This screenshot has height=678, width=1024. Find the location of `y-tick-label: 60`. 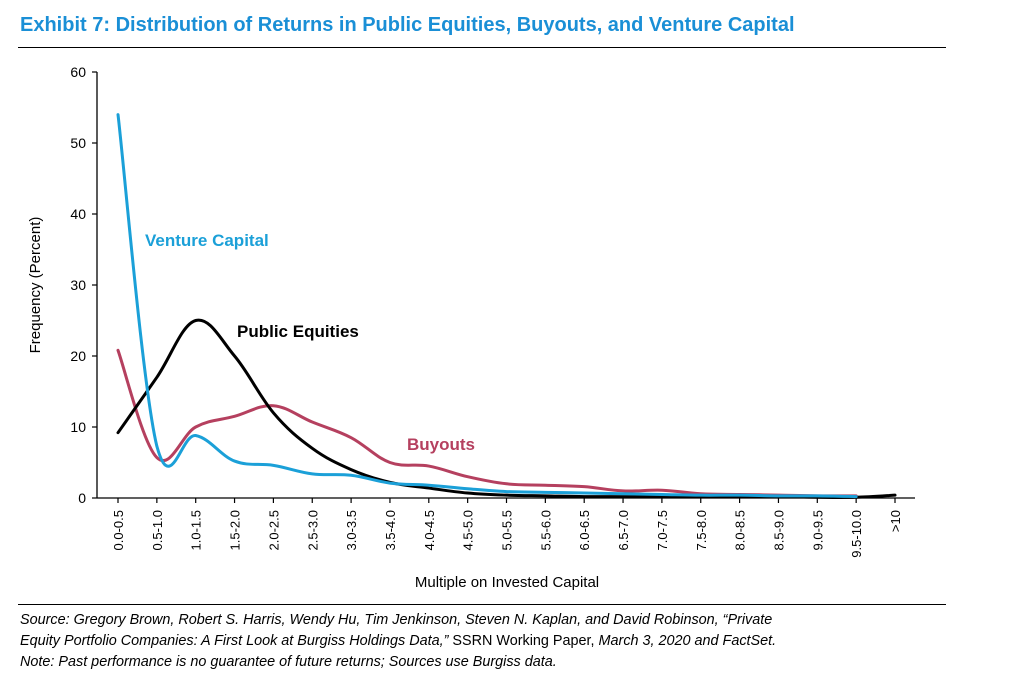

y-tick-label: 60 is located at coordinates (78, 72).